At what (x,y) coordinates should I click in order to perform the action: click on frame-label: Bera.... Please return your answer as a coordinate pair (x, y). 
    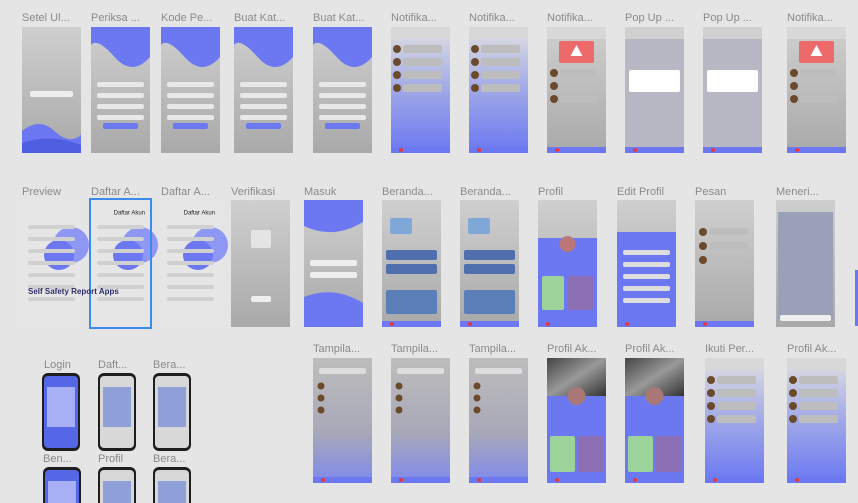
    Looking at the image, I should click on (169, 459).